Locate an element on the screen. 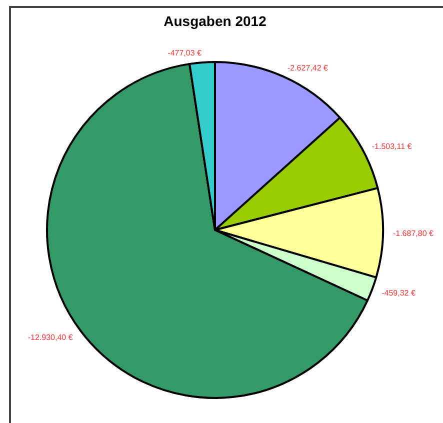 The height and width of the screenshot is (423, 443). text: -477,03 € is located at coordinates (185, 53).